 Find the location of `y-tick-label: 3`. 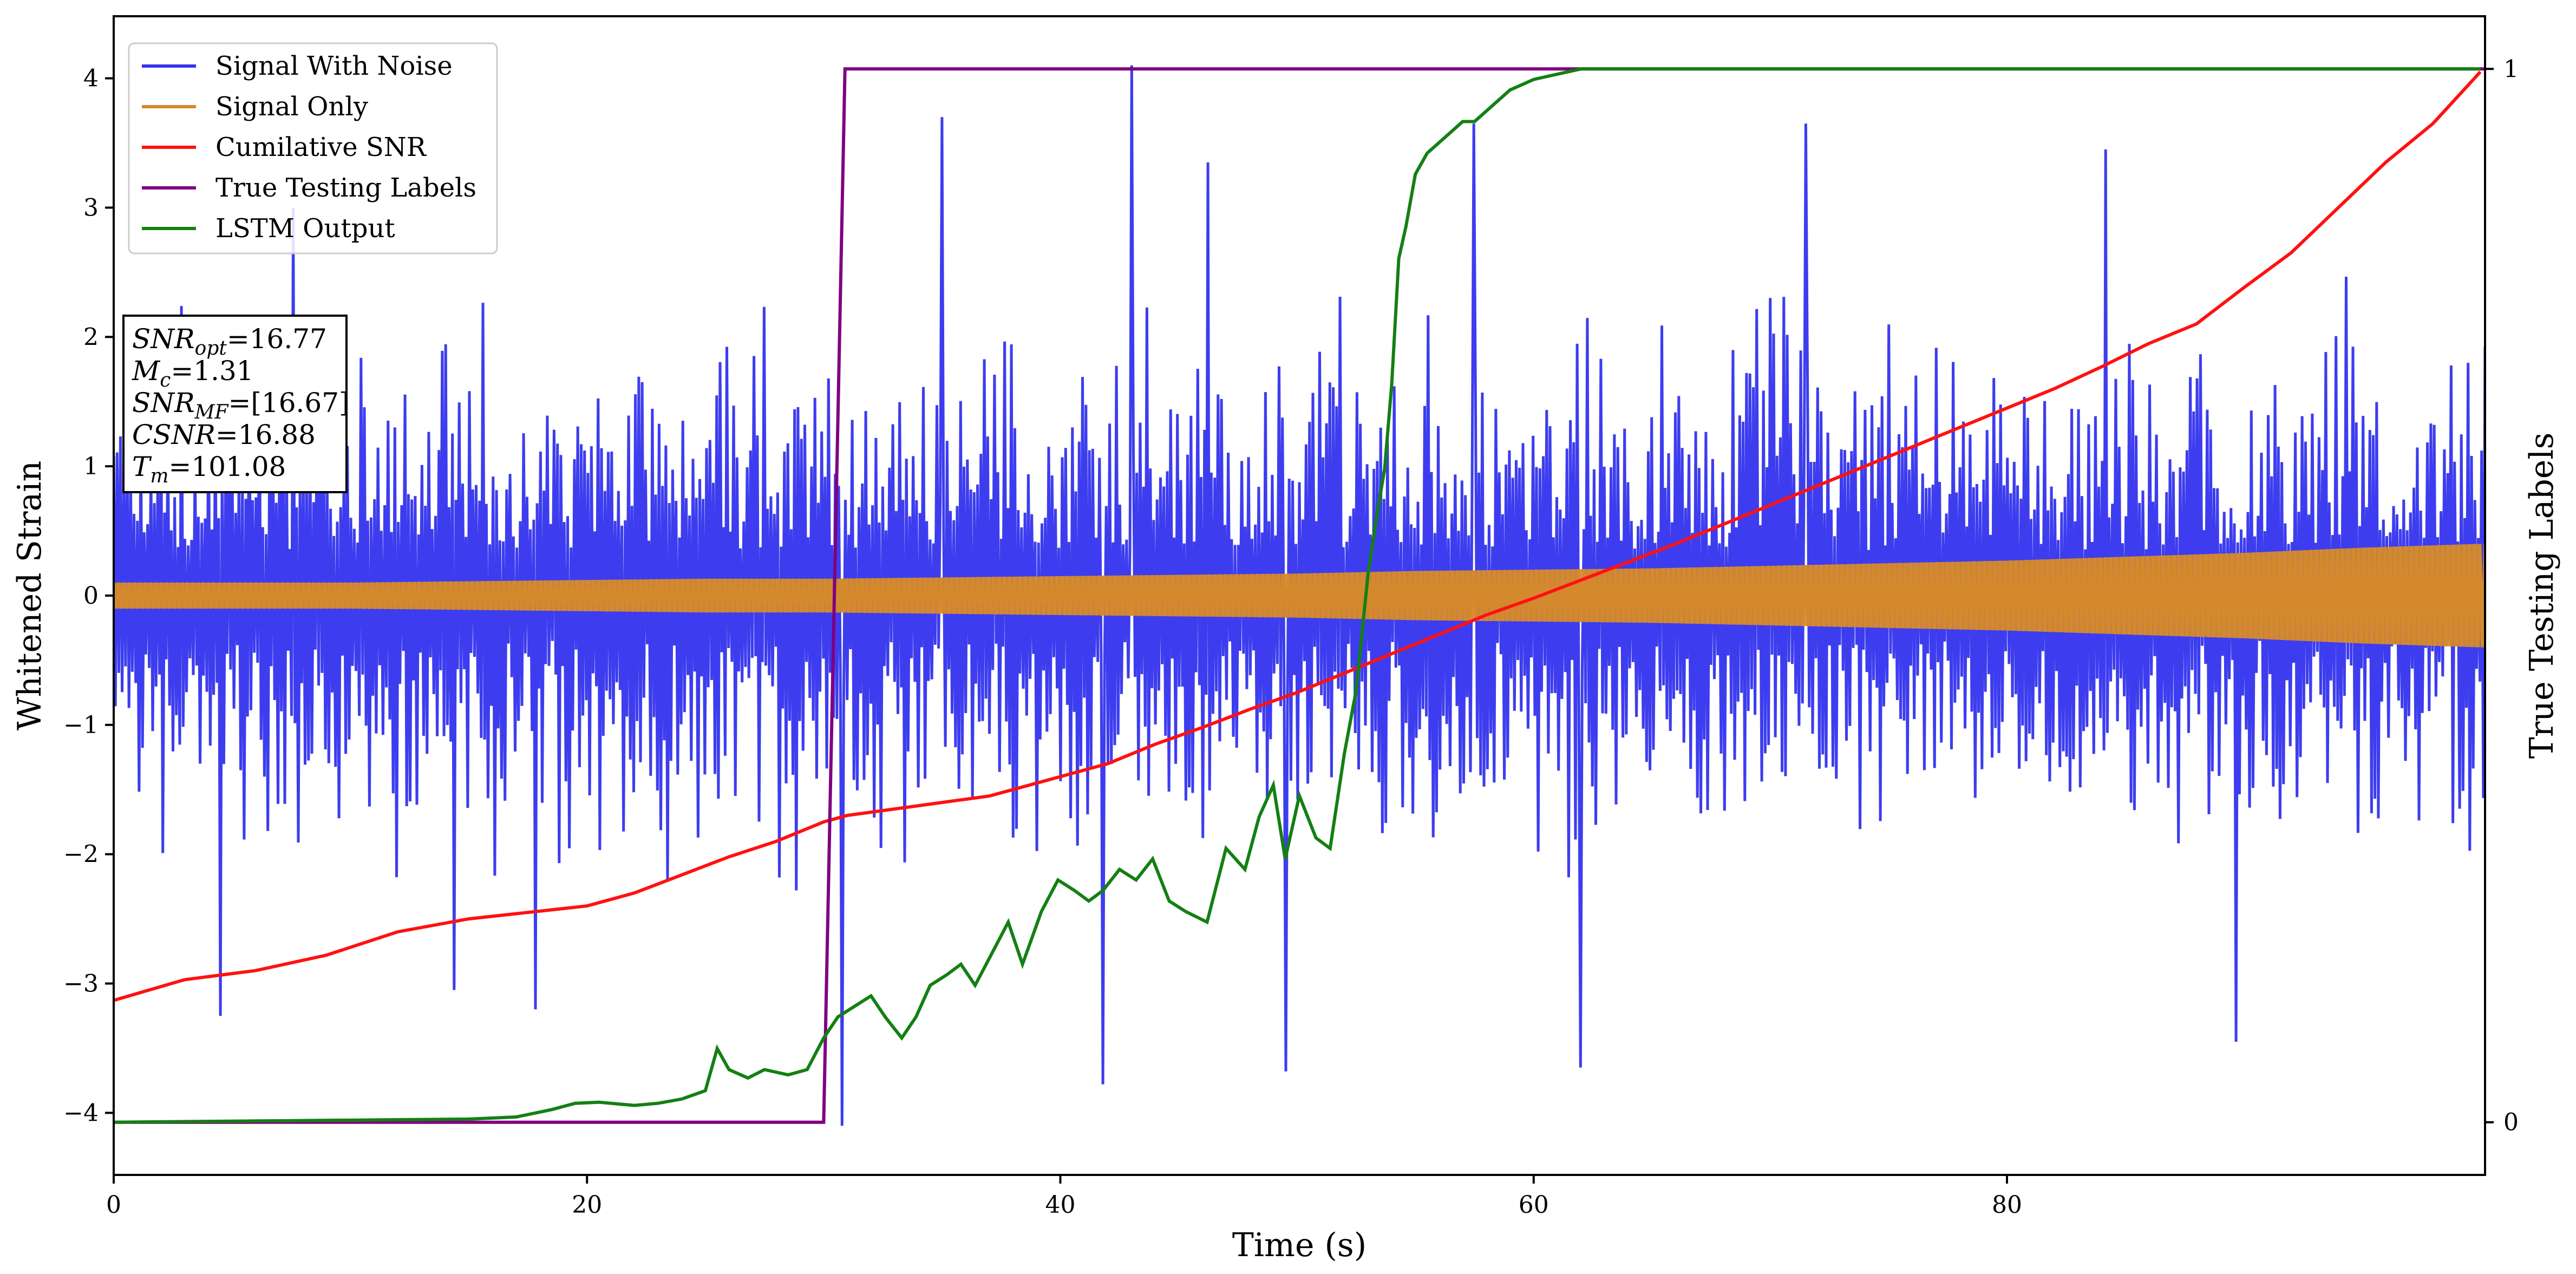

y-tick-label: 3 is located at coordinates (91, 207).